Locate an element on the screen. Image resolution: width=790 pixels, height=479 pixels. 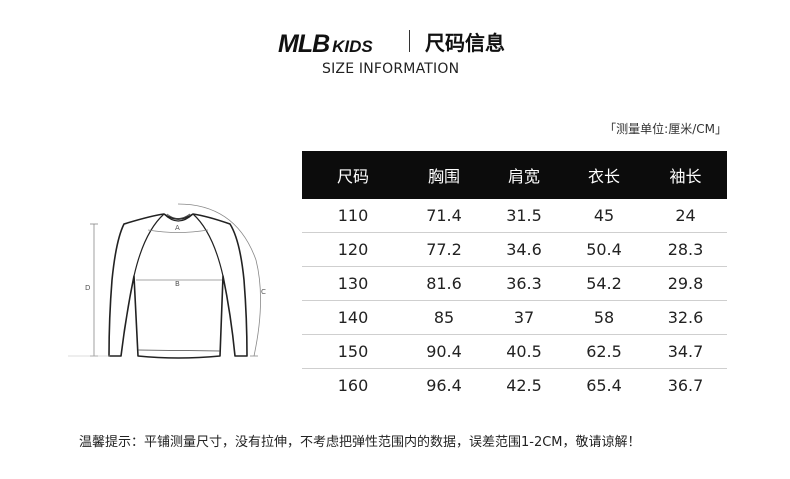
table-cell: 36.3 is located at coordinates (524, 283).